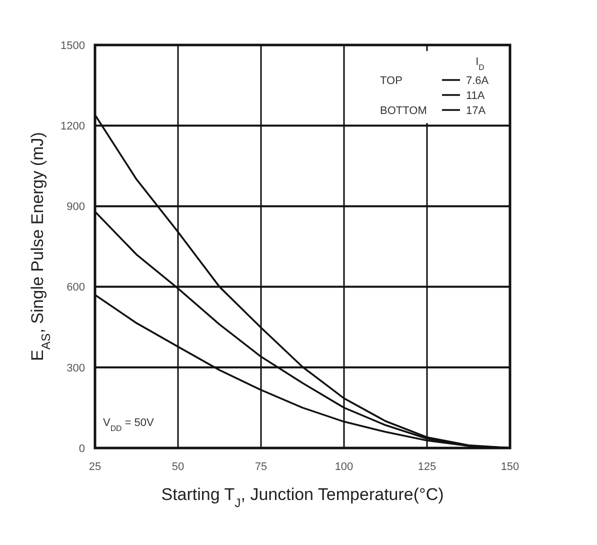 This screenshot has width=597, height=545. What do you see at coordinates (480, 64) in the screenshot?
I see `legend-title: I$_{D}$` at bounding box center [480, 64].